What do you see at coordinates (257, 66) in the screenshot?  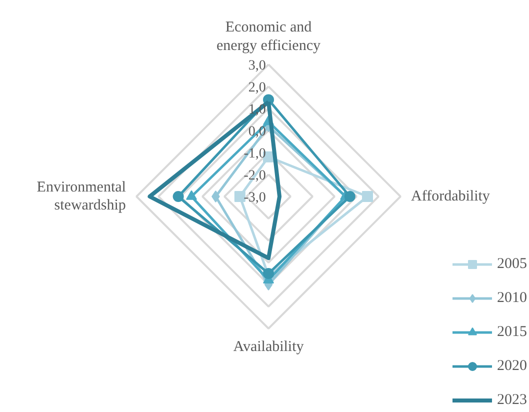 I see `y-tick-label: 3,0` at bounding box center [257, 66].